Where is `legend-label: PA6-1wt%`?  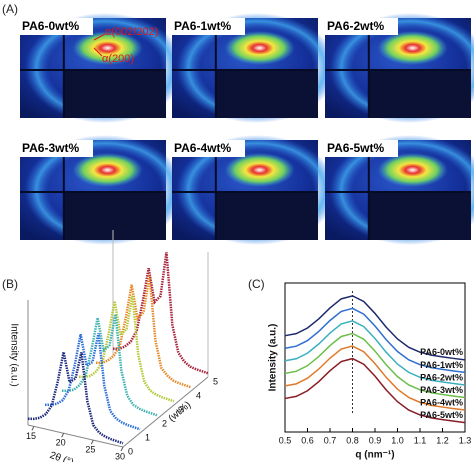 legend-label: PA6-1wt% is located at coordinates (441, 365).